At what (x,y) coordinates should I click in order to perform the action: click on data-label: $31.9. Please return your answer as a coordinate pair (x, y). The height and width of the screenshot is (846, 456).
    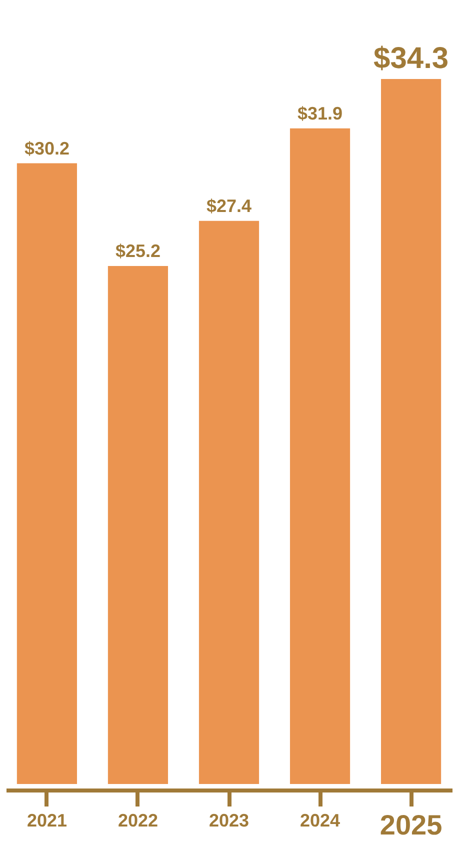
    Looking at the image, I should click on (320, 113).